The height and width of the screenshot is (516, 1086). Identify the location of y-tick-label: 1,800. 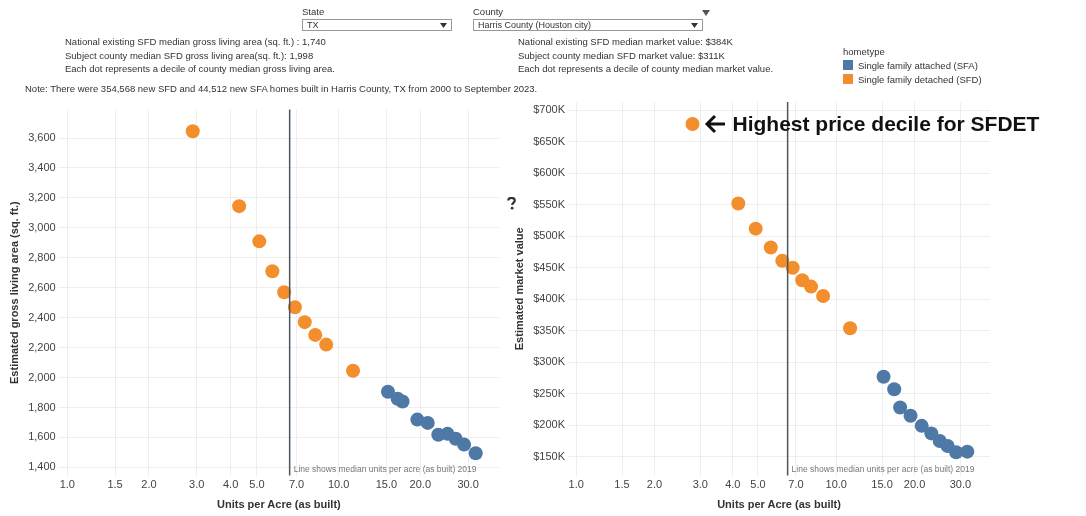
(42, 406).